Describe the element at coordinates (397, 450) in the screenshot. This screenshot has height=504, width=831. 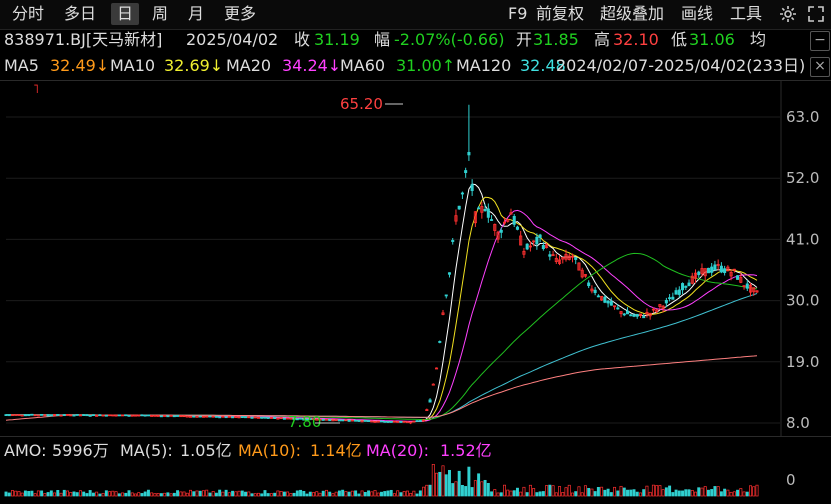
I see `vol-ma20-label: MA(20):` at that location.